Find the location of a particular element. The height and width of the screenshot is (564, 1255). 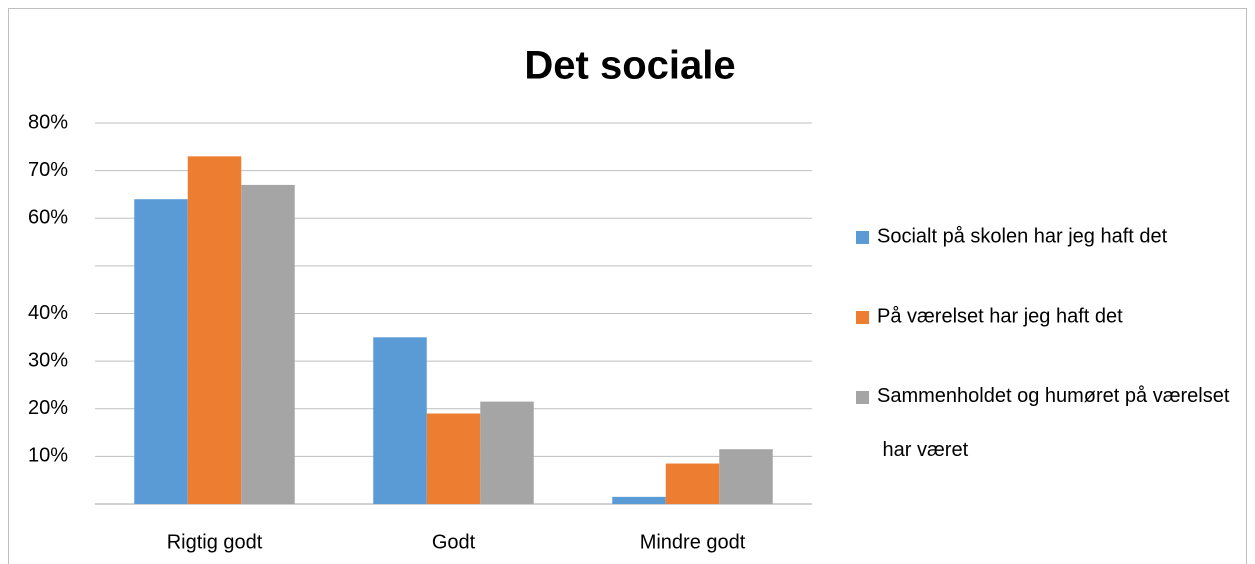

legend-label-line: Sammenholdet og humøret på værelset is located at coordinates (1053, 396).